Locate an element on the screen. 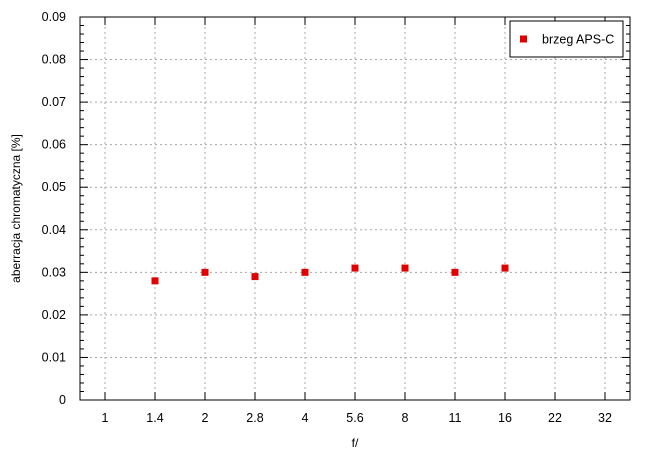  x-axis-tick-labels: 1 1.4 2 2.8 4 5.6 8 11 16 22 32 is located at coordinates (357, 418).